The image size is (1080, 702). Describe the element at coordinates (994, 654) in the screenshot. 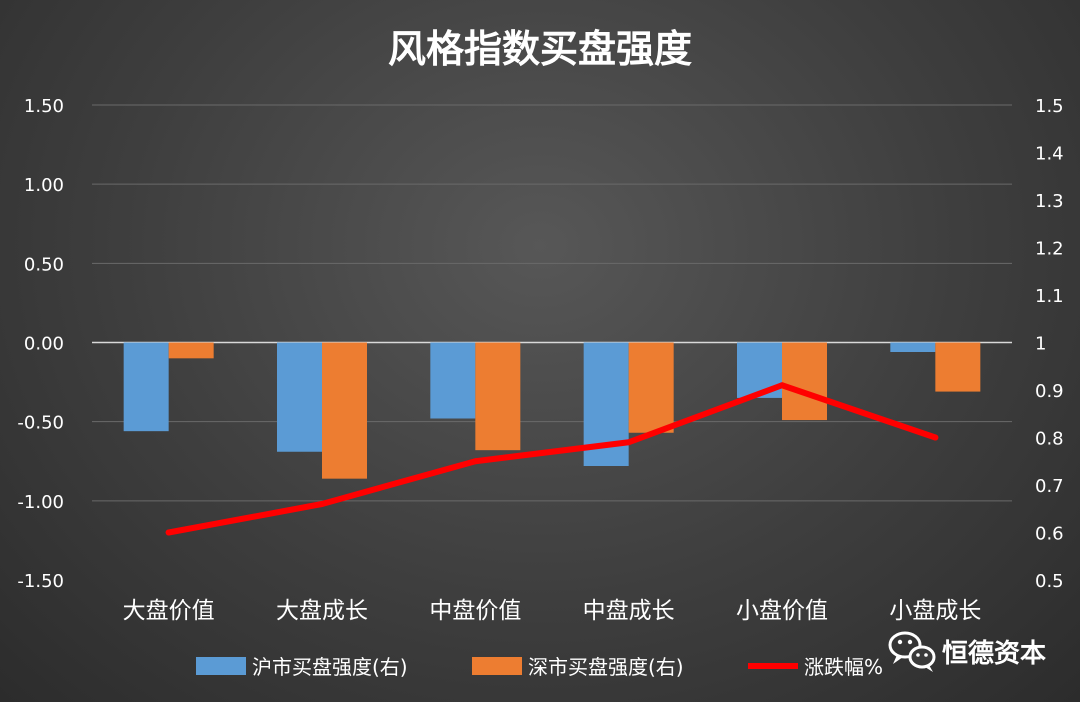

I see `watermark-text: 恒德资本` at that location.